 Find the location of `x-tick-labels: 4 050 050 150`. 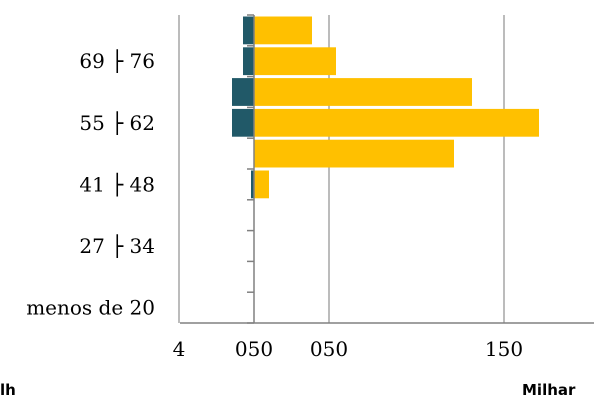

x-tick-labels: 4 050 050 150 is located at coordinates (348, 349).